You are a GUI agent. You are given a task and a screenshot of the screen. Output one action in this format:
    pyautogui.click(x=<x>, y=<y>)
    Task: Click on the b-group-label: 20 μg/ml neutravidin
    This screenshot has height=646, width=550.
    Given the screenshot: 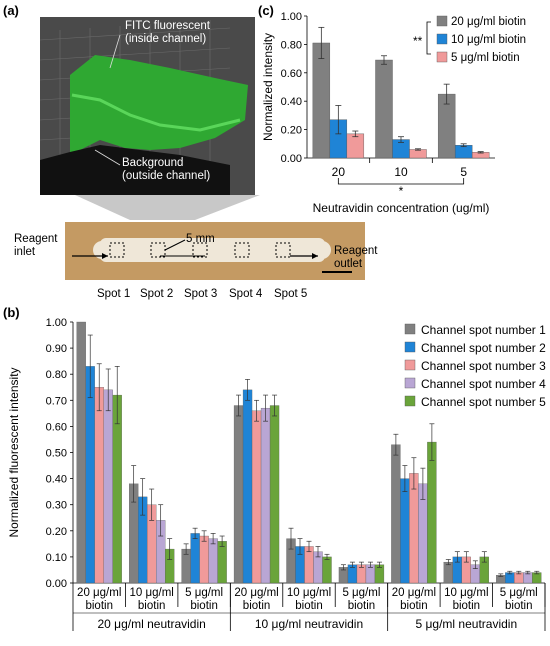 What is the action you would take?
    pyautogui.click(x=152, y=624)
    